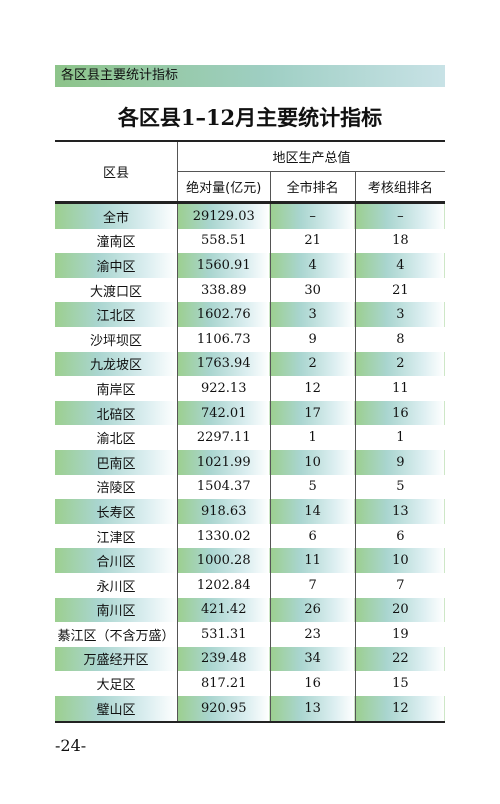 The height and width of the screenshot is (804, 500). Describe the element at coordinates (116, 462) in the screenshot. I see `table-cell: 巴南区` at that location.